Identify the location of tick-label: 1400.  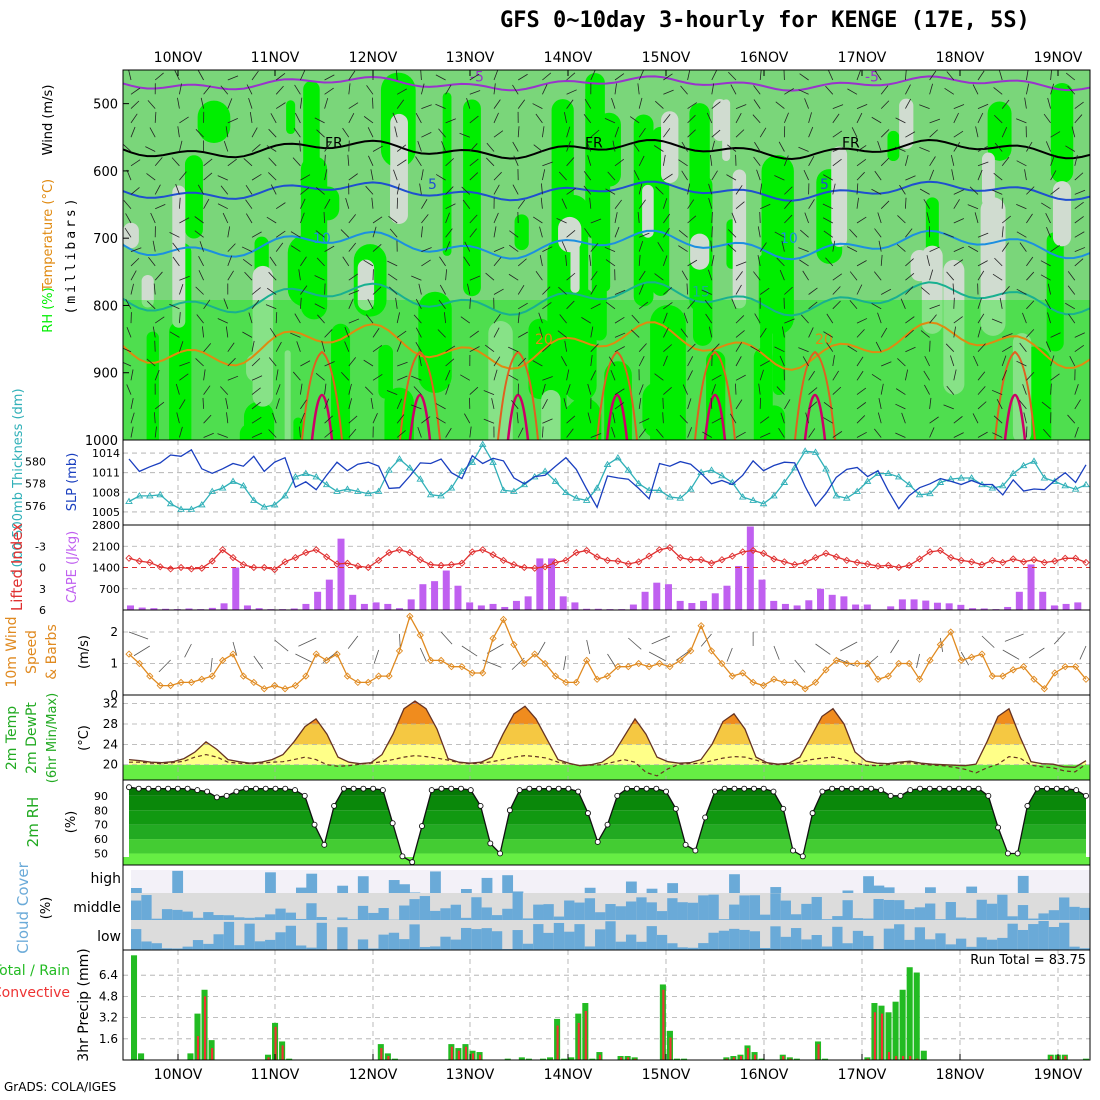
(106, 568).